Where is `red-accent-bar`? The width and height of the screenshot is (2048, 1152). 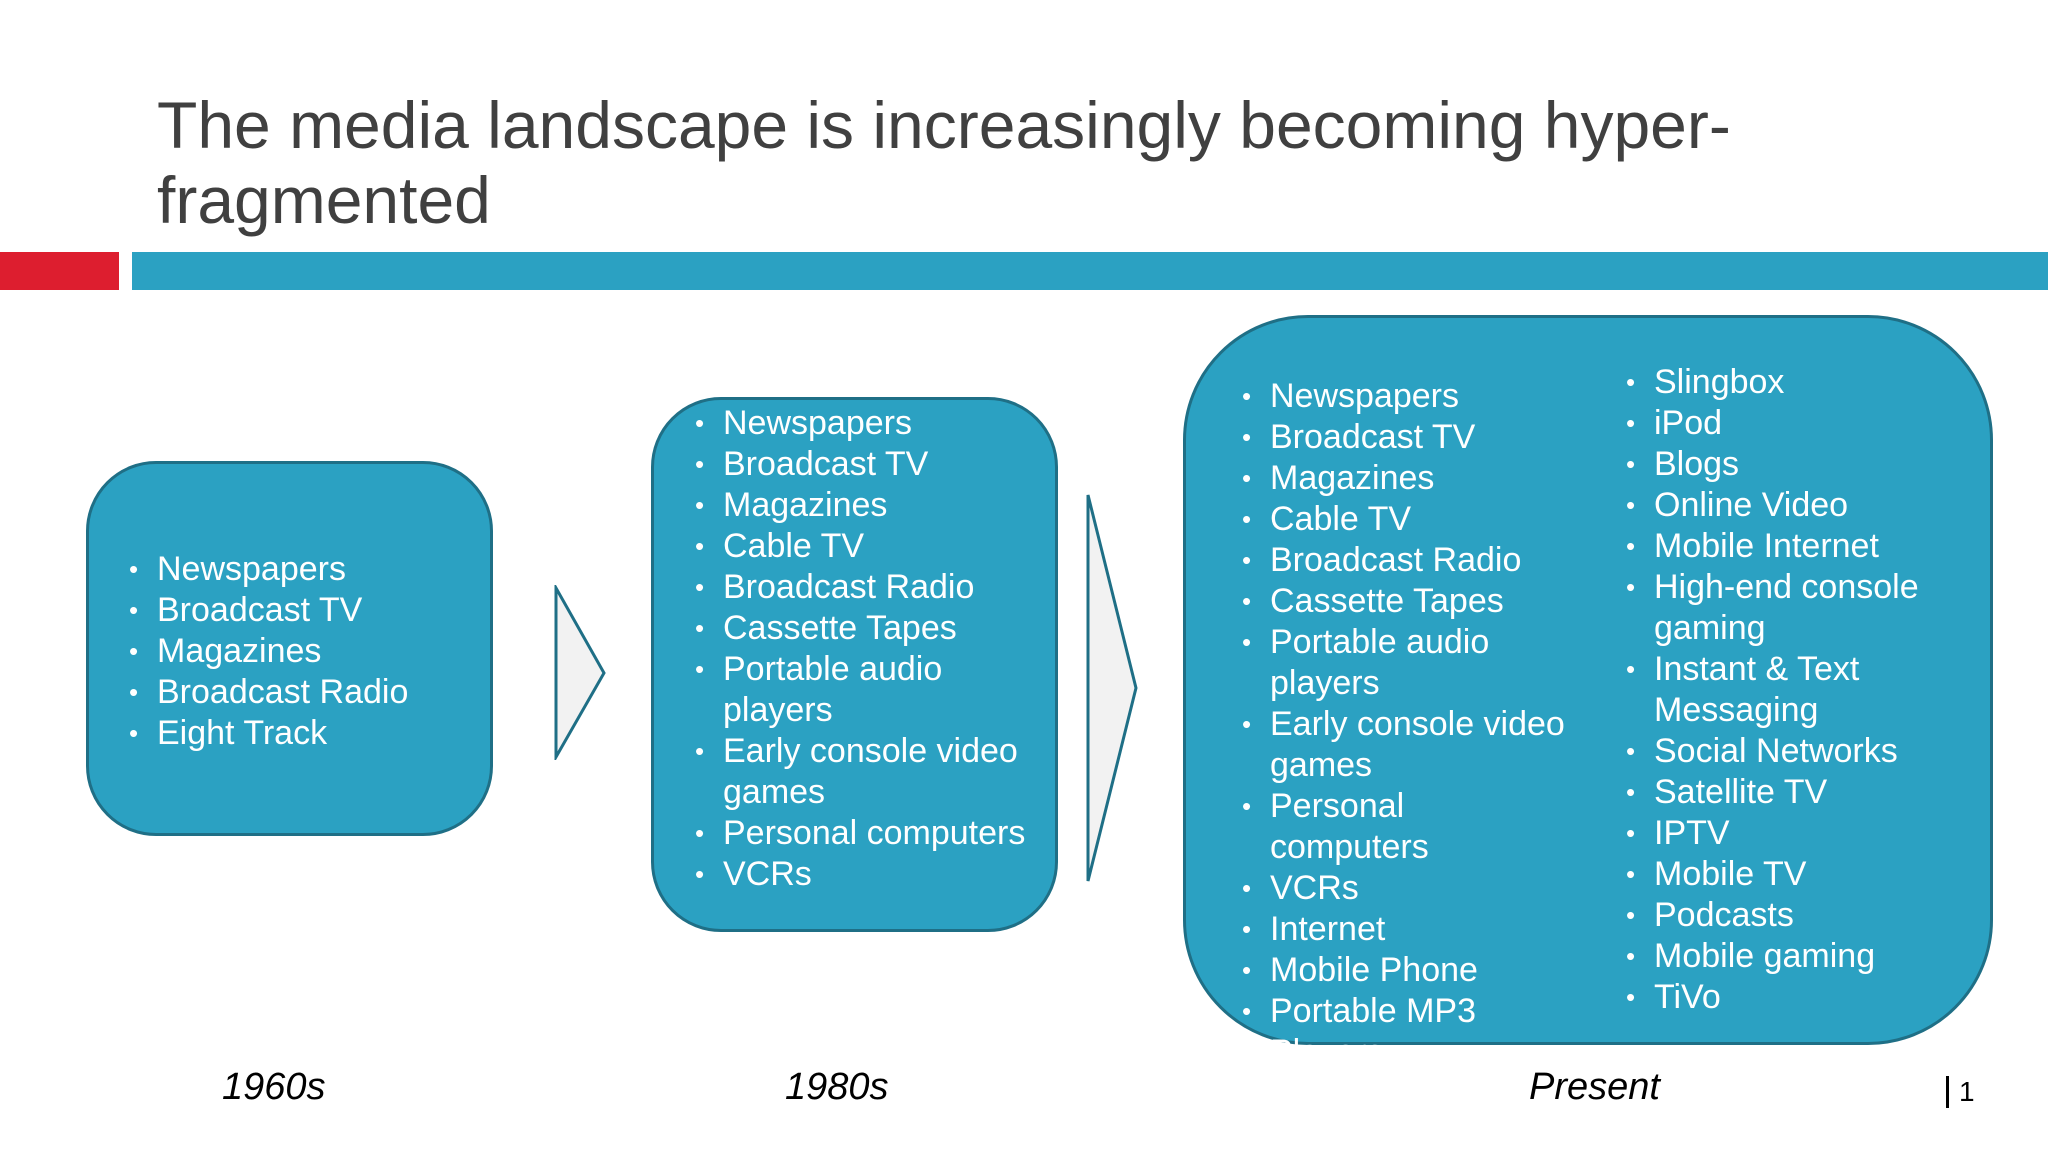 red-accent-bar is located at coordinates (59, 271).